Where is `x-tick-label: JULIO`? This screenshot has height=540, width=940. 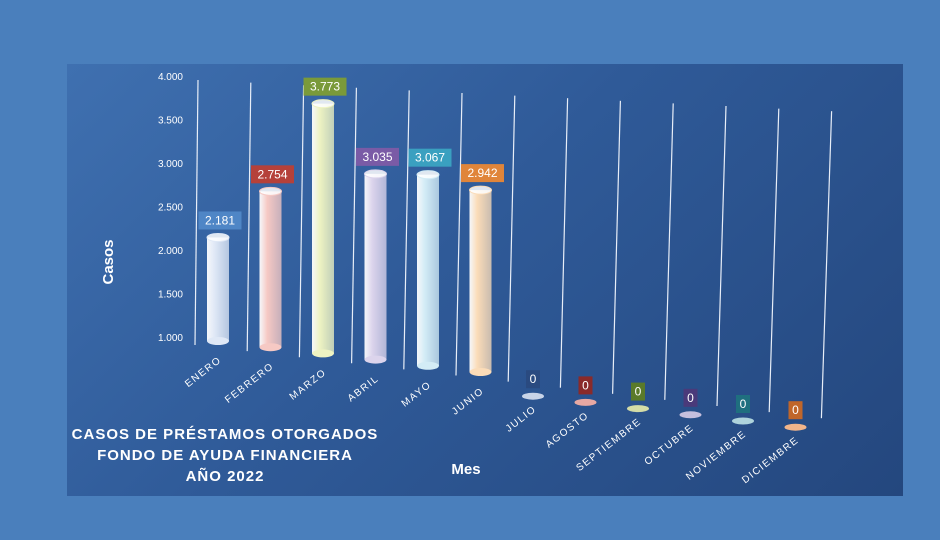 x-tick-label: JULIO is located at coordinates (521, 419).